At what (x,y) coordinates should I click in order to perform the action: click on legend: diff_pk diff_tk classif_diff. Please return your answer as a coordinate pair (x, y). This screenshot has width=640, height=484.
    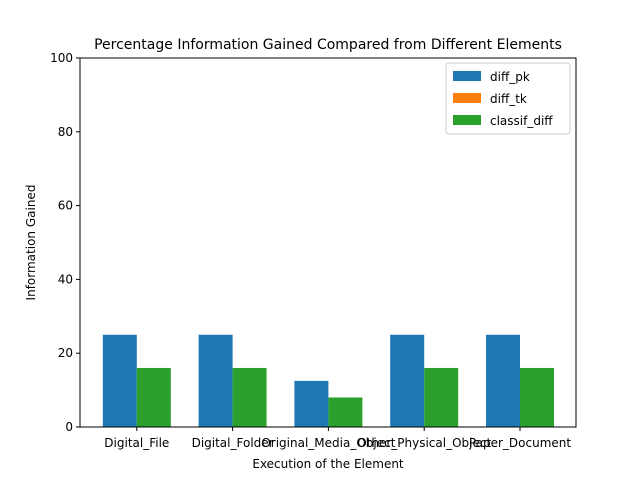
    Looking at the image, I should click on (508, 98).